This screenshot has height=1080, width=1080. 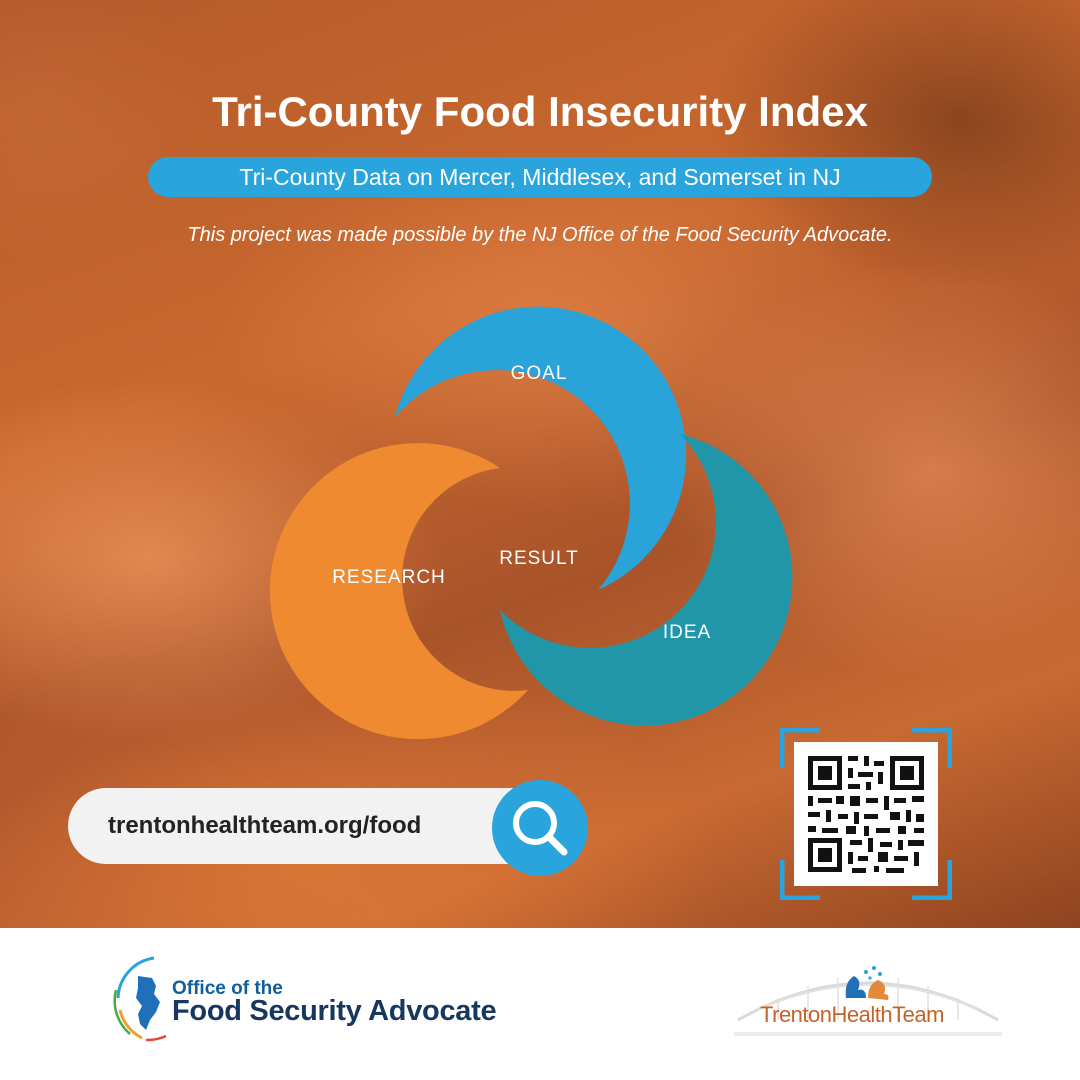 I want to click on search-button, so click(x=540, y=828).